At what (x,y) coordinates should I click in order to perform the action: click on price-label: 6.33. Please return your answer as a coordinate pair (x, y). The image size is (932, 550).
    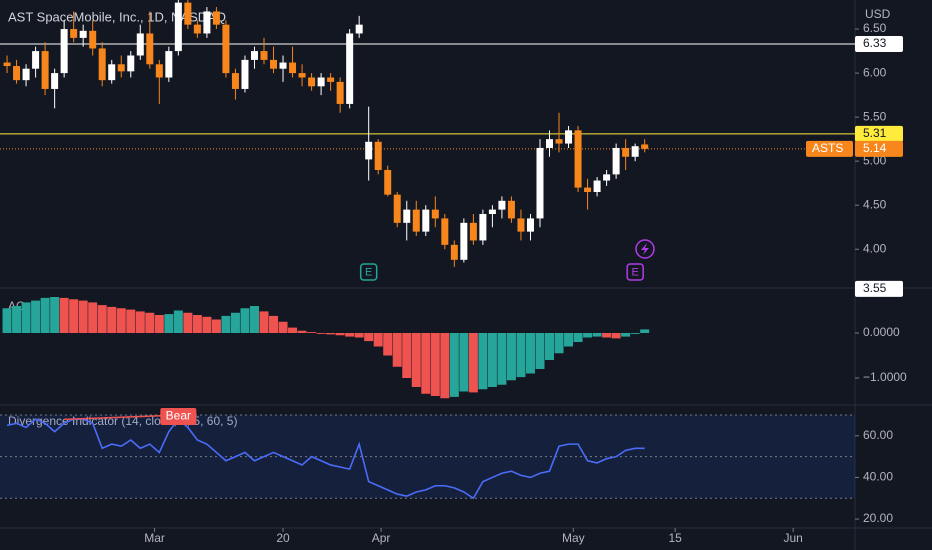
    Looking at the image, I should click on (875, 43).